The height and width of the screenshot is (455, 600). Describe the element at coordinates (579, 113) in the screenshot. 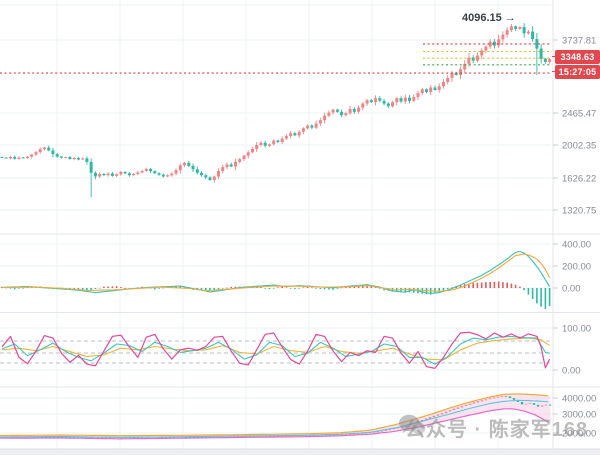

I see `axis-label: 2465.47` at that location.